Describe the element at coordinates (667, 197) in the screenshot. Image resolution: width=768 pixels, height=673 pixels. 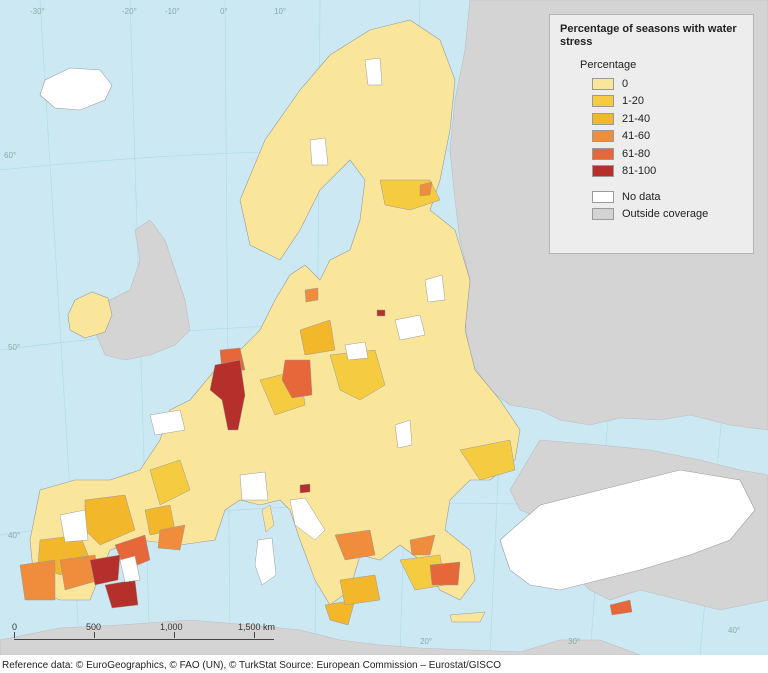
I see `legend-item: No data` at that location.